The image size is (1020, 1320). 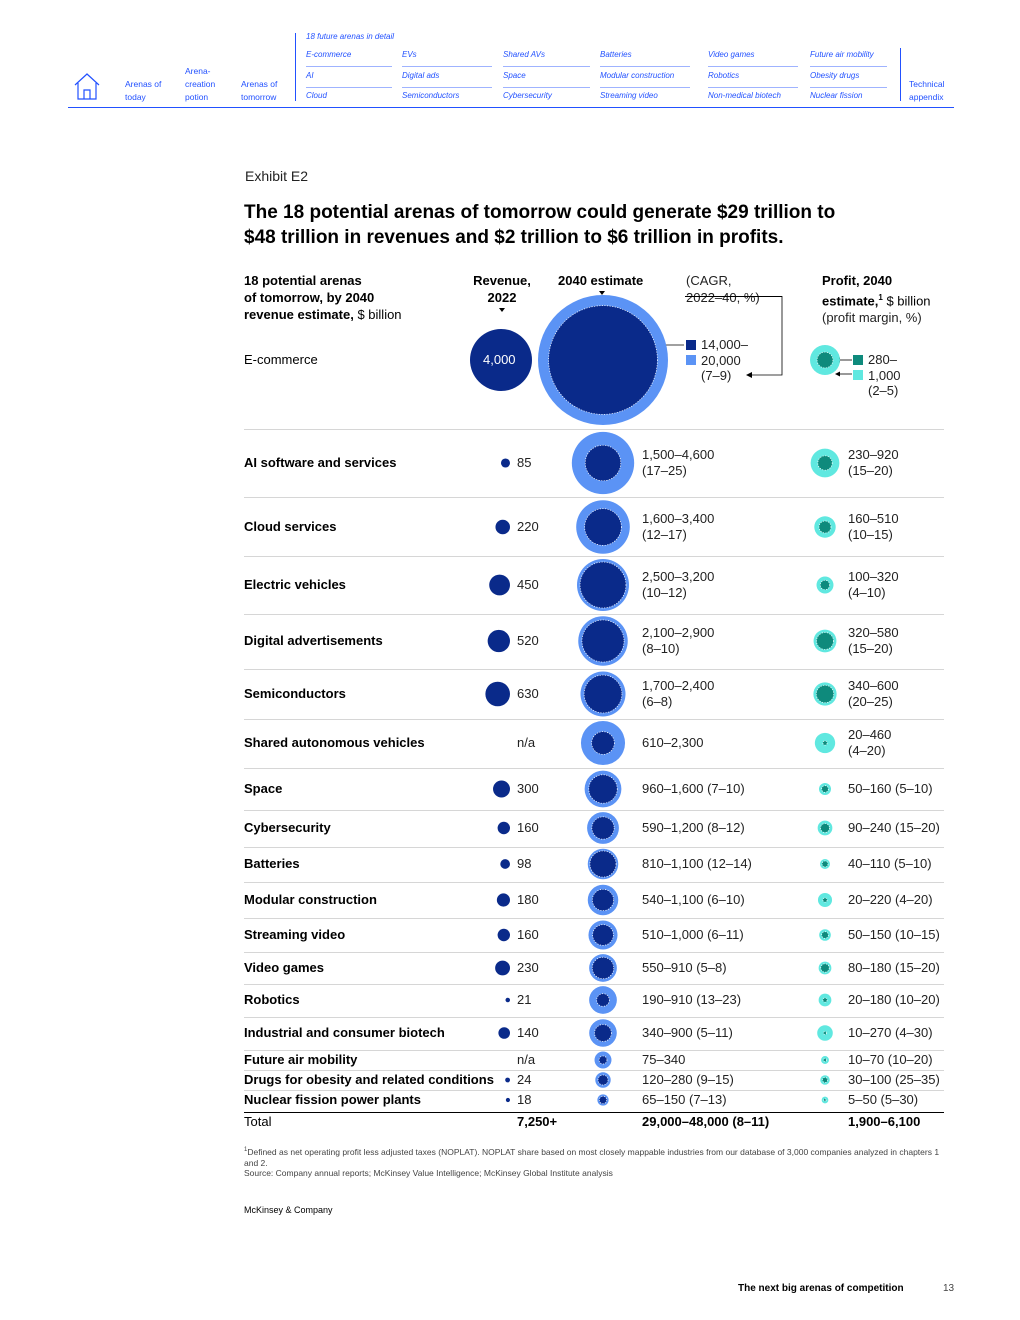 I want to click on row-label: Shared autonomous vehicles, so click(x=334, y=742).